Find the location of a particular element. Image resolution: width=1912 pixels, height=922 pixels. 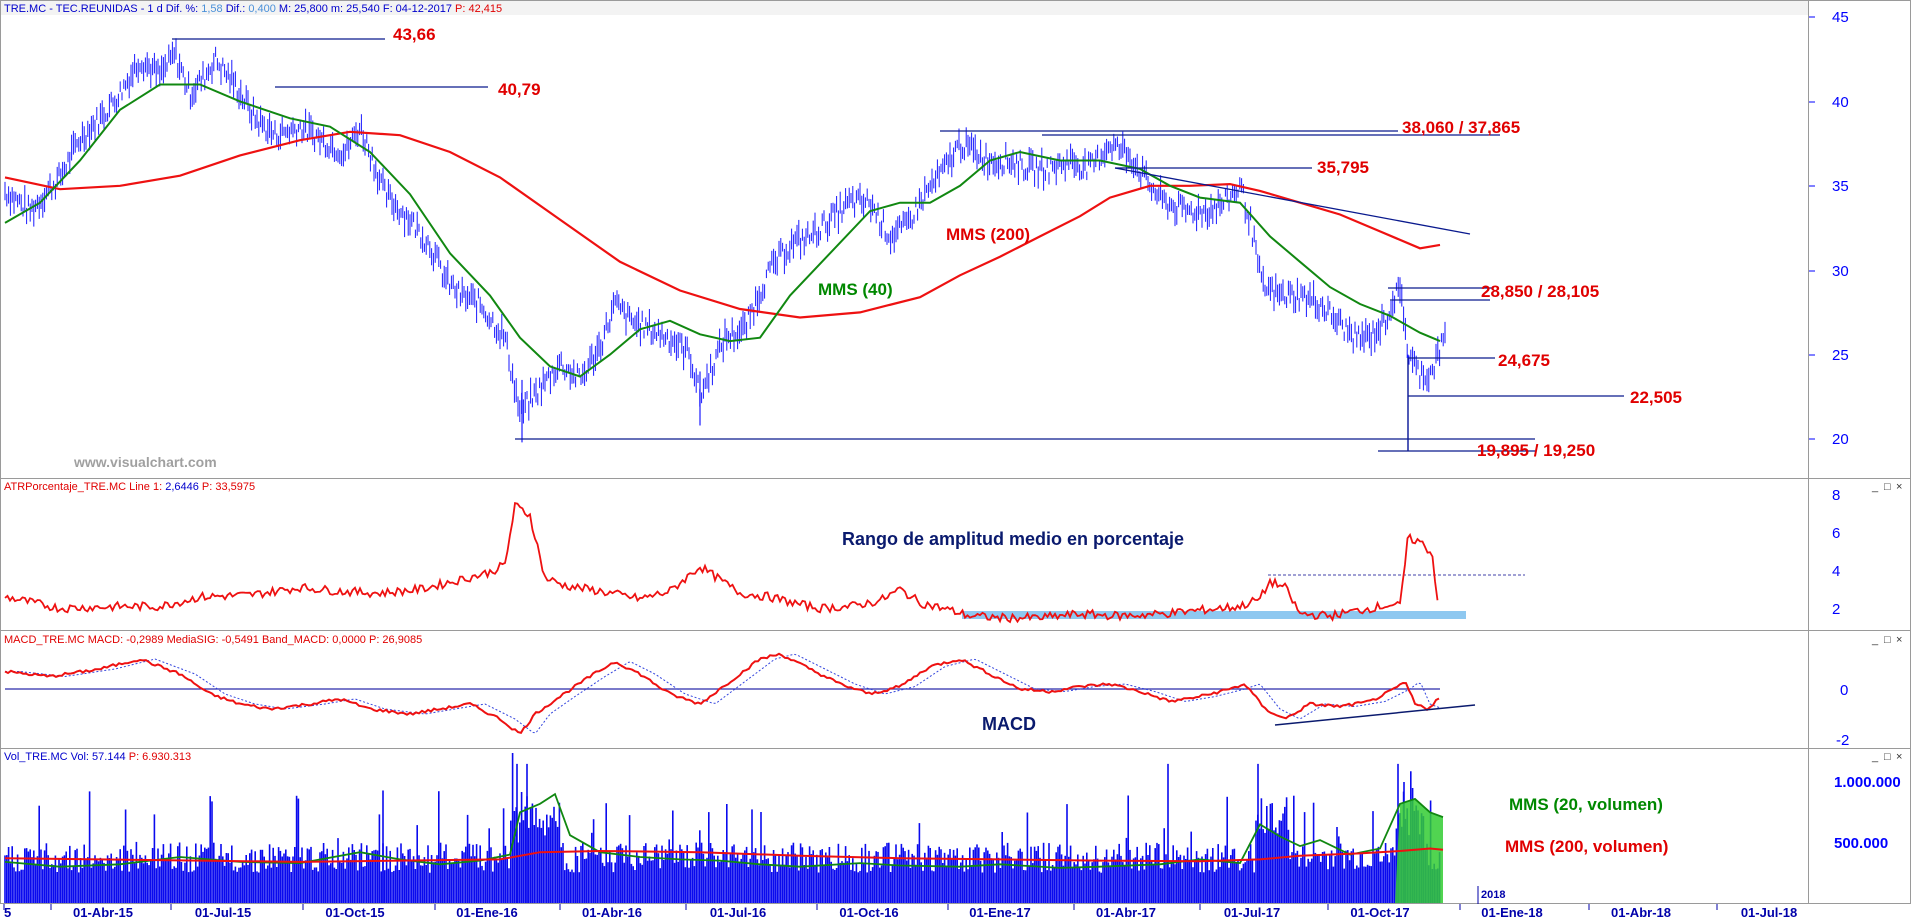

x-tick-label: 01-Ene-18 is located at coordinates (1511, 912).